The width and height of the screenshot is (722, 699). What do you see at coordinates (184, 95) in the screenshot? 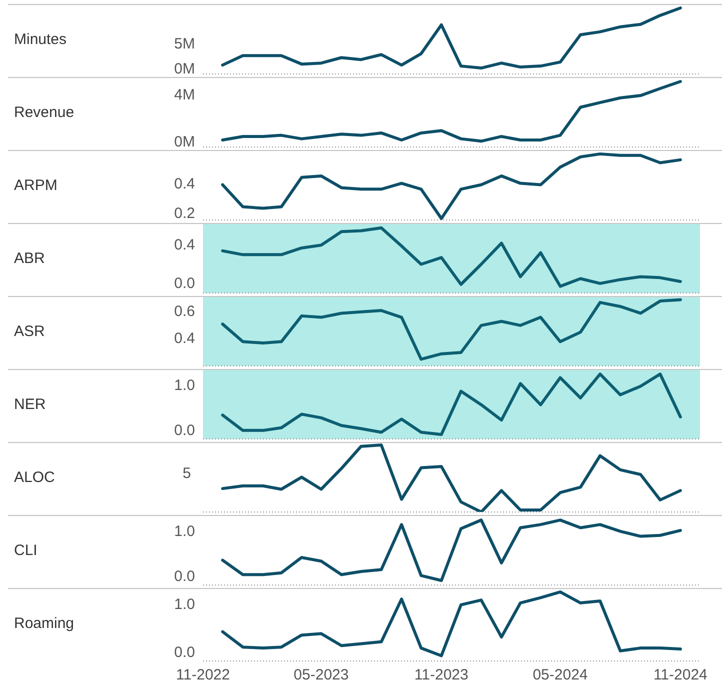
I see `y-tick-label: 4M` at bounding box center [184, 95].